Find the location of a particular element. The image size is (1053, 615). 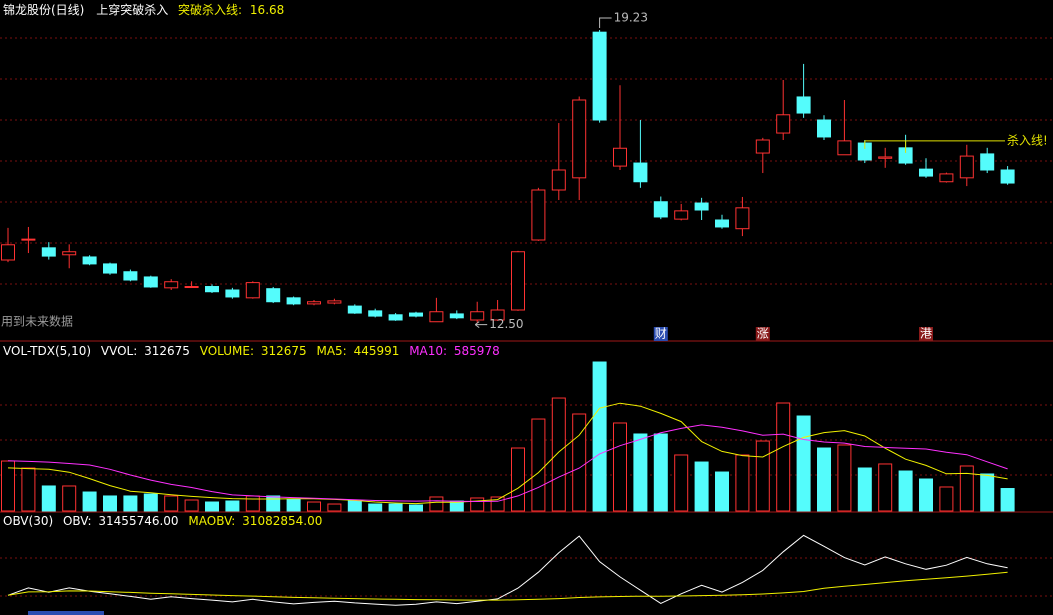

legend-label: VOLUME: is located at coordinates (227, 351).